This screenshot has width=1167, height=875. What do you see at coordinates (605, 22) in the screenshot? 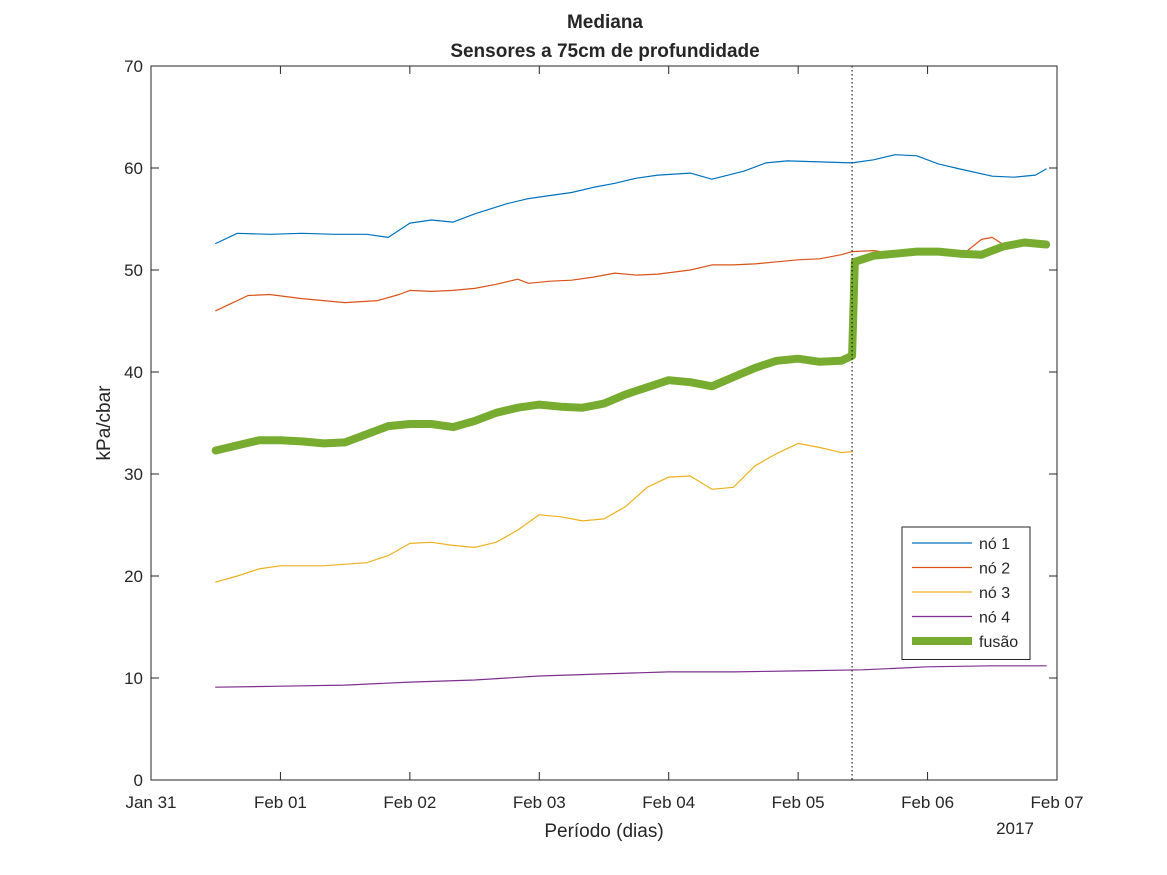
I see `chart-title: Mediana` at bounding box center [605, 22].